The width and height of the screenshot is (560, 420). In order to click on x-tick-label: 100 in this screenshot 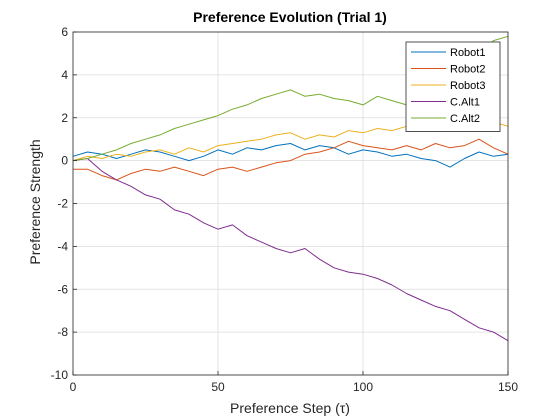, I will do `click(363, 387)`.